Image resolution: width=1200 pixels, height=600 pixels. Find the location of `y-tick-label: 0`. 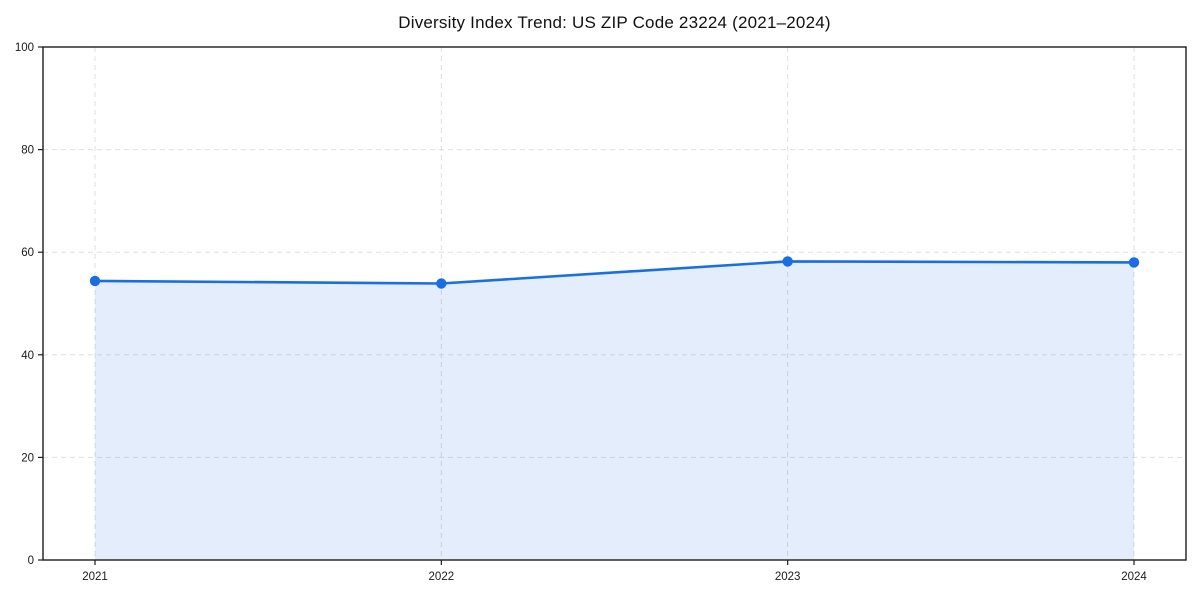

y-tick-label: 0 is located at coordinates (31, 561).